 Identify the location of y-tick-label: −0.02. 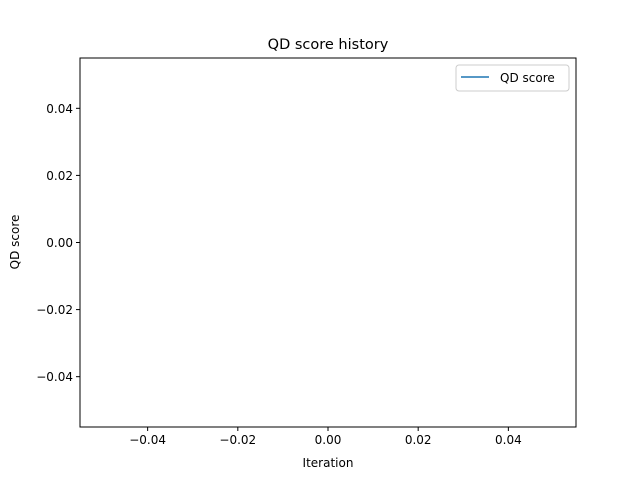
(54, 310).